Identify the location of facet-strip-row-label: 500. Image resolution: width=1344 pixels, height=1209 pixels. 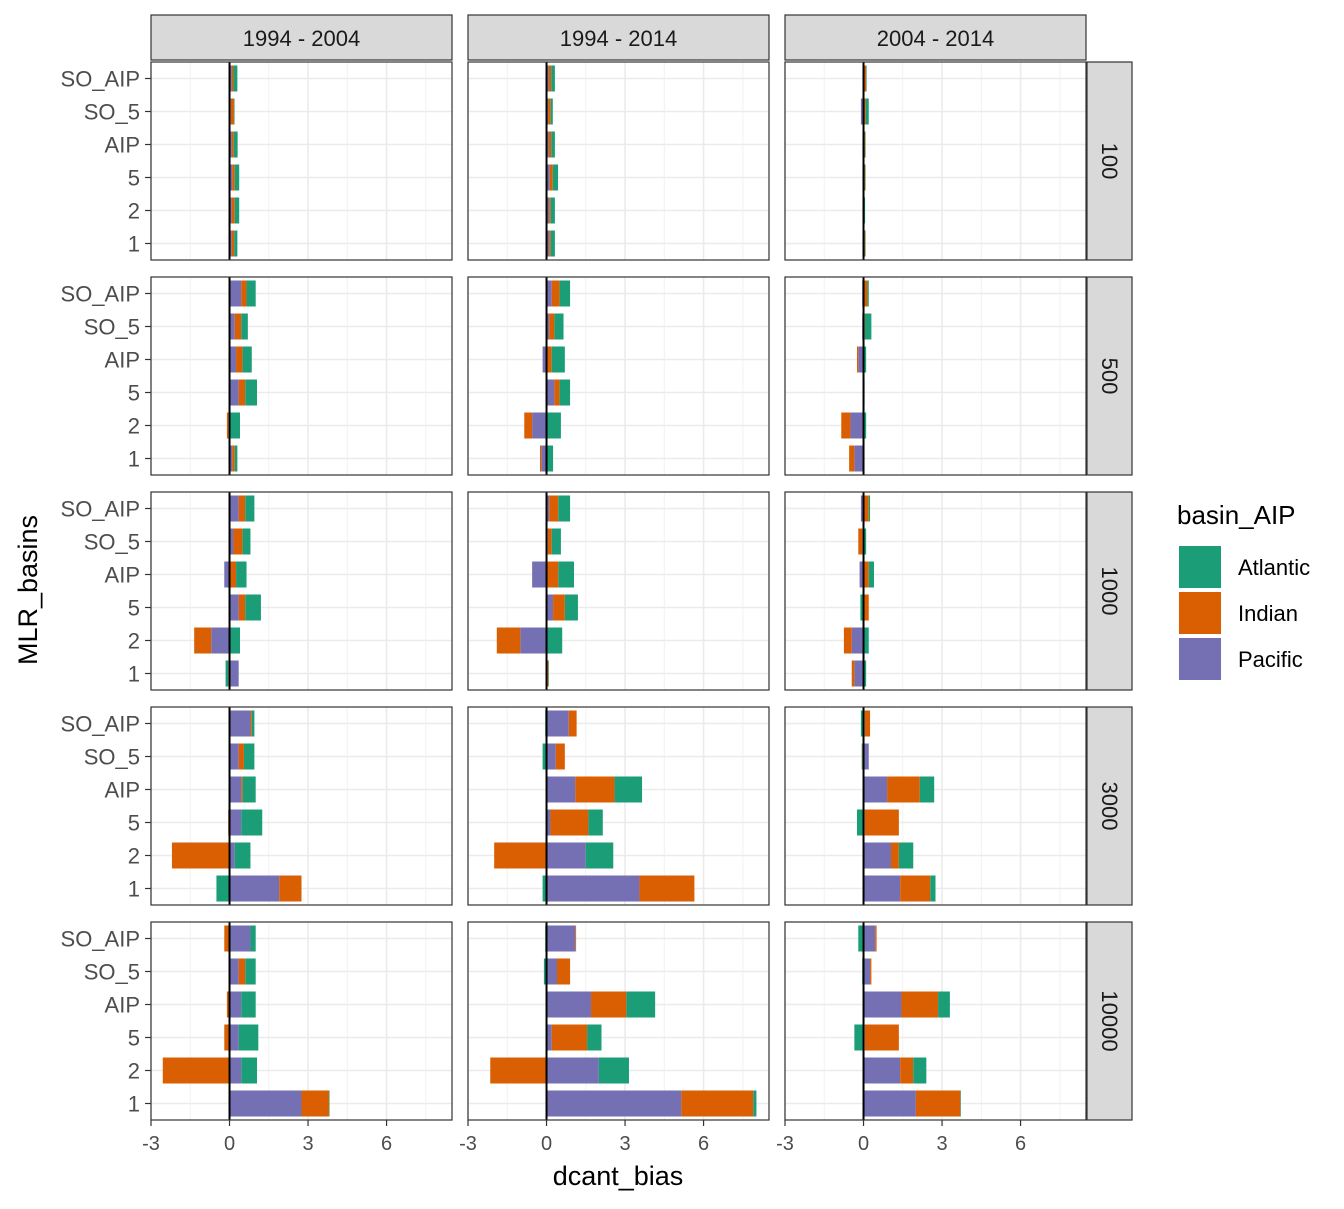
(1109, 376).